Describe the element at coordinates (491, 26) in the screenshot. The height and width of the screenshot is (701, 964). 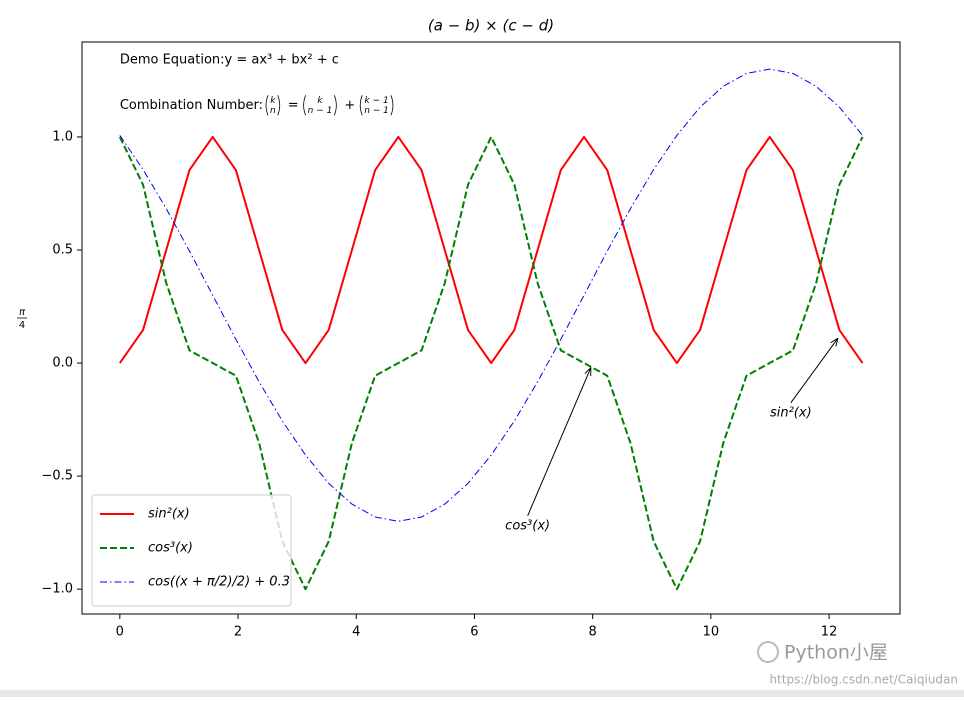
I see `chart-title: (a − b) × (c − d)` at that location.